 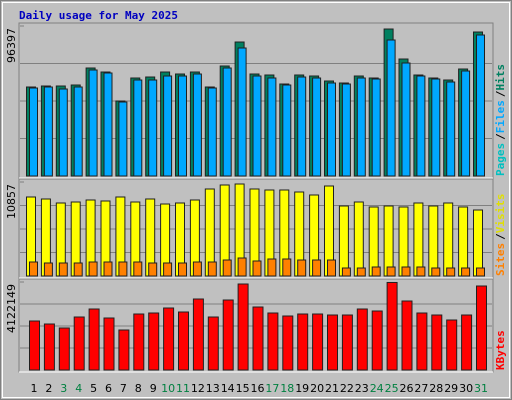 I want to click on legend-entry: Files, so click(x=500, y=116).